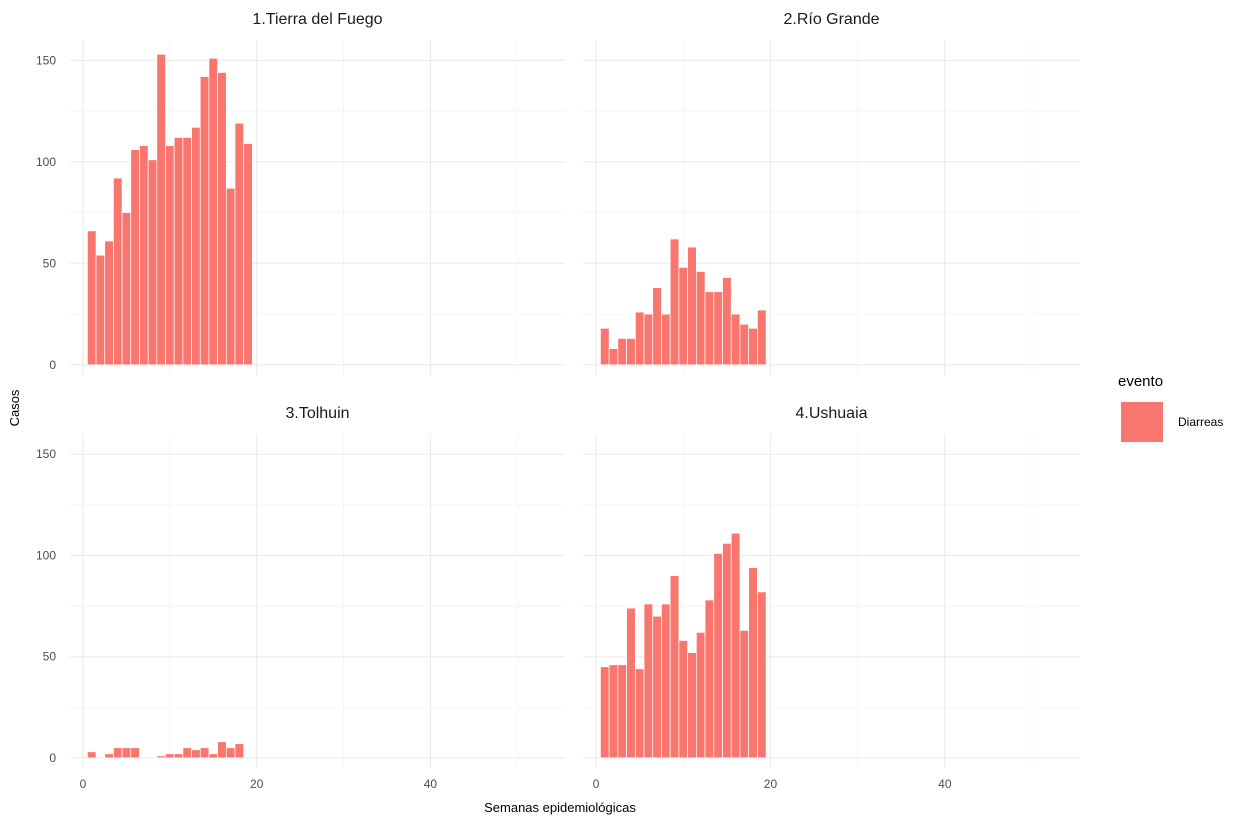  Describe the element at coordinates (1170, 407) in the screenshot. I see `legend: evento Diarreas` at that location.